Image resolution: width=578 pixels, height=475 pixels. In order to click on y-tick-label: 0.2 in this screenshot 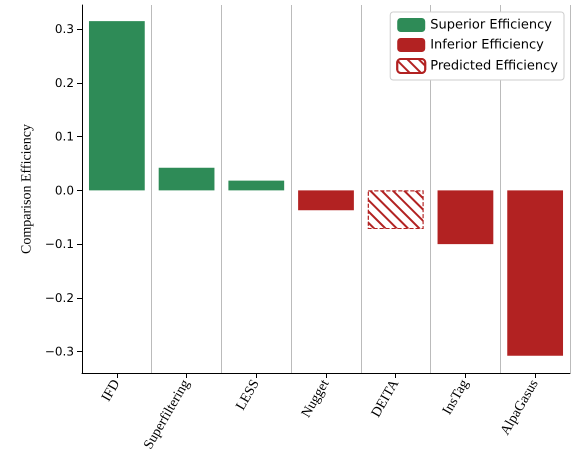, I will do `click(64, 83)`.